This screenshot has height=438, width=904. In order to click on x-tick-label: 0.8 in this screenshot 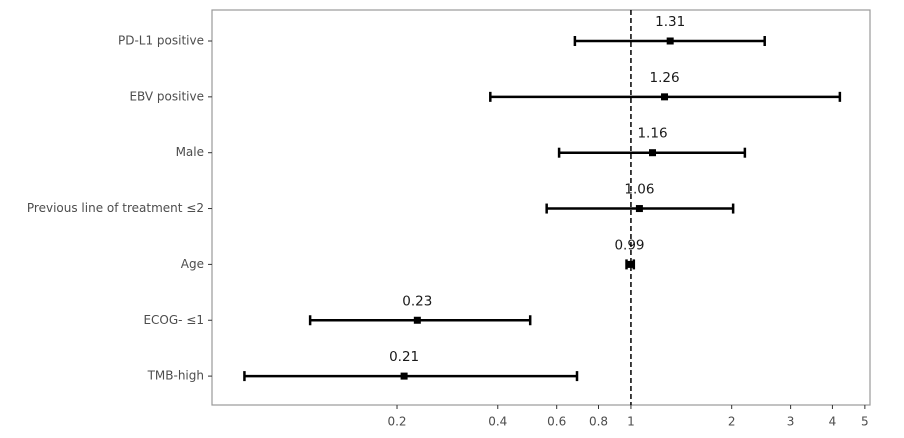, I will do `click(598, 422)`.